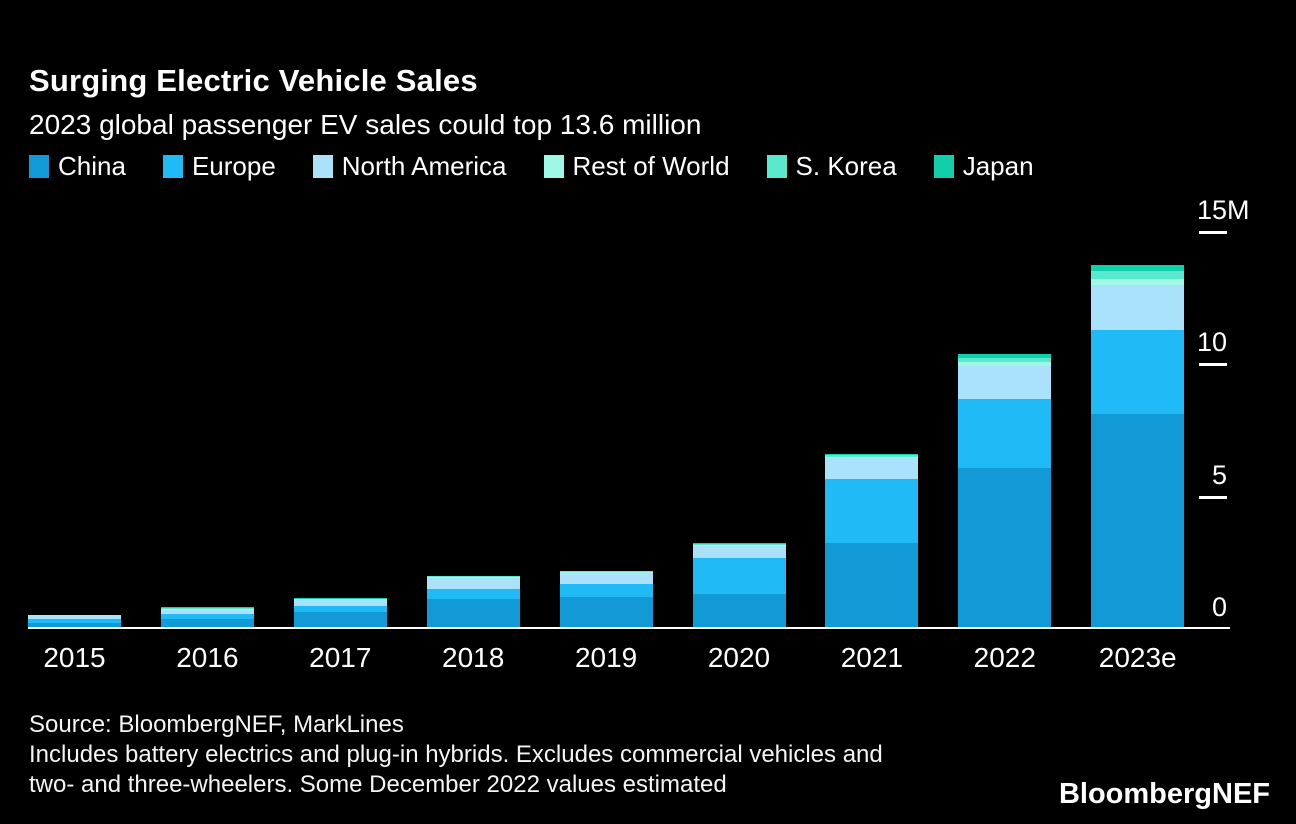 This screenshot has height=824, width=1296. I want to click on legend-item-rest-of-world: Rest of World, so click(636, 166).